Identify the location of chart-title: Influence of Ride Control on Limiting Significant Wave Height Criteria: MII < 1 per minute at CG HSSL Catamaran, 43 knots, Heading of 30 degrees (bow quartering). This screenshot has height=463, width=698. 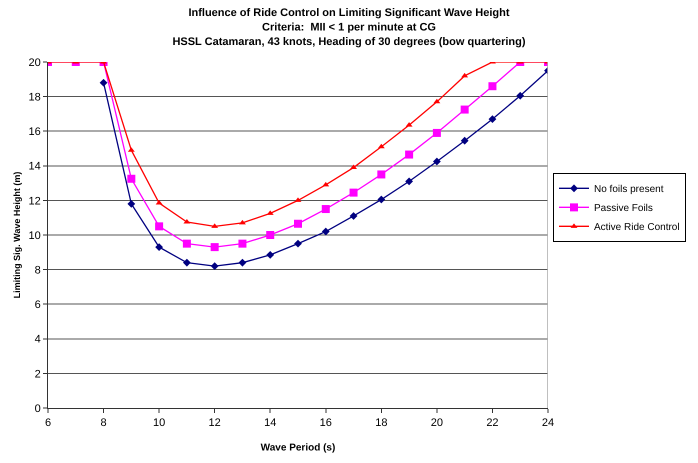
(349, 27).